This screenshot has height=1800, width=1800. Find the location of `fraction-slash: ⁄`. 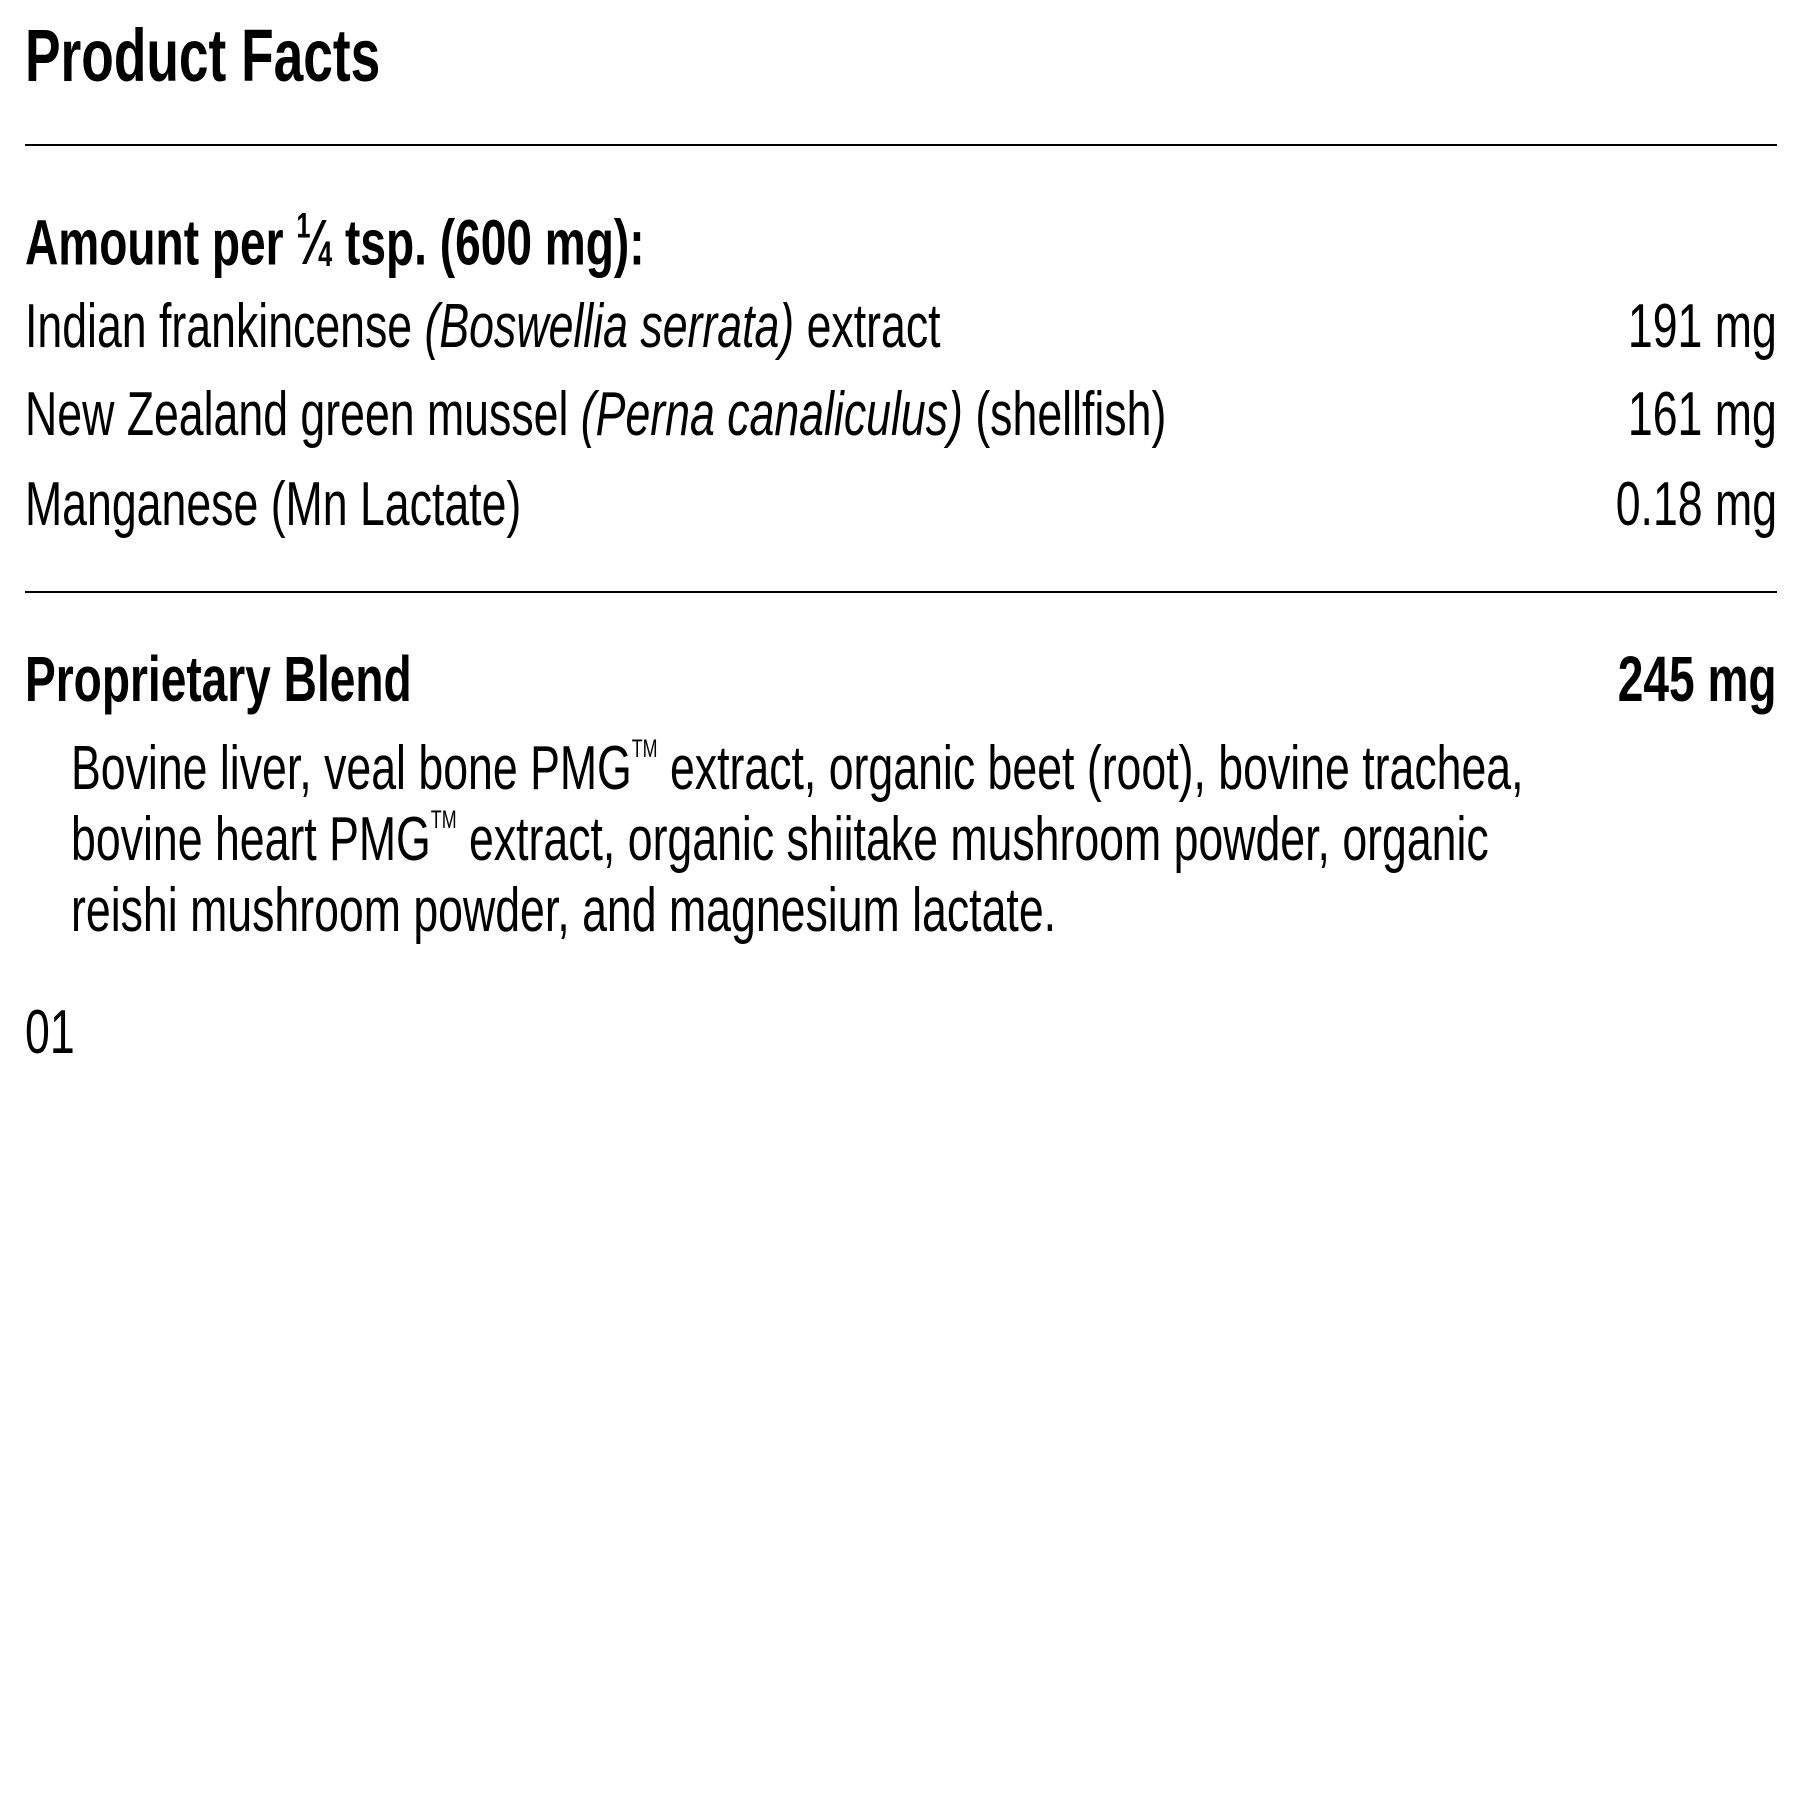

fraction-slash: ⁄ is located at coordinates (314, 242).